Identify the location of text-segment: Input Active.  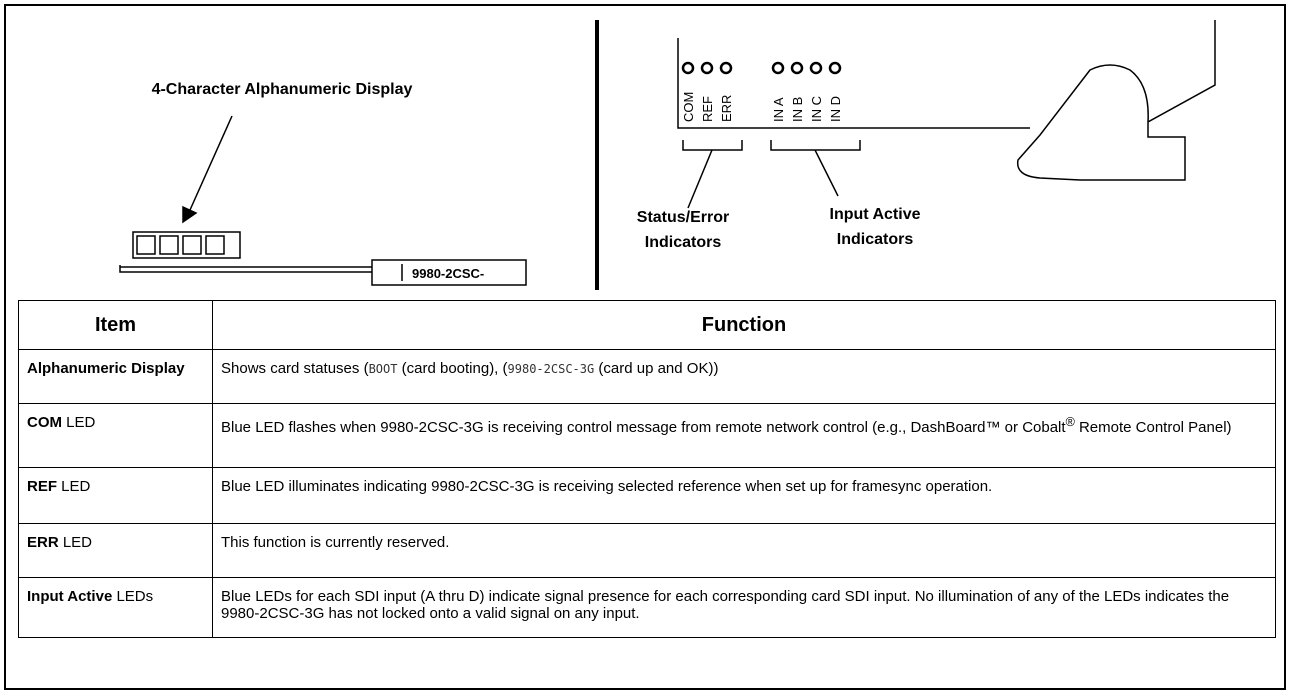
(70, 596).